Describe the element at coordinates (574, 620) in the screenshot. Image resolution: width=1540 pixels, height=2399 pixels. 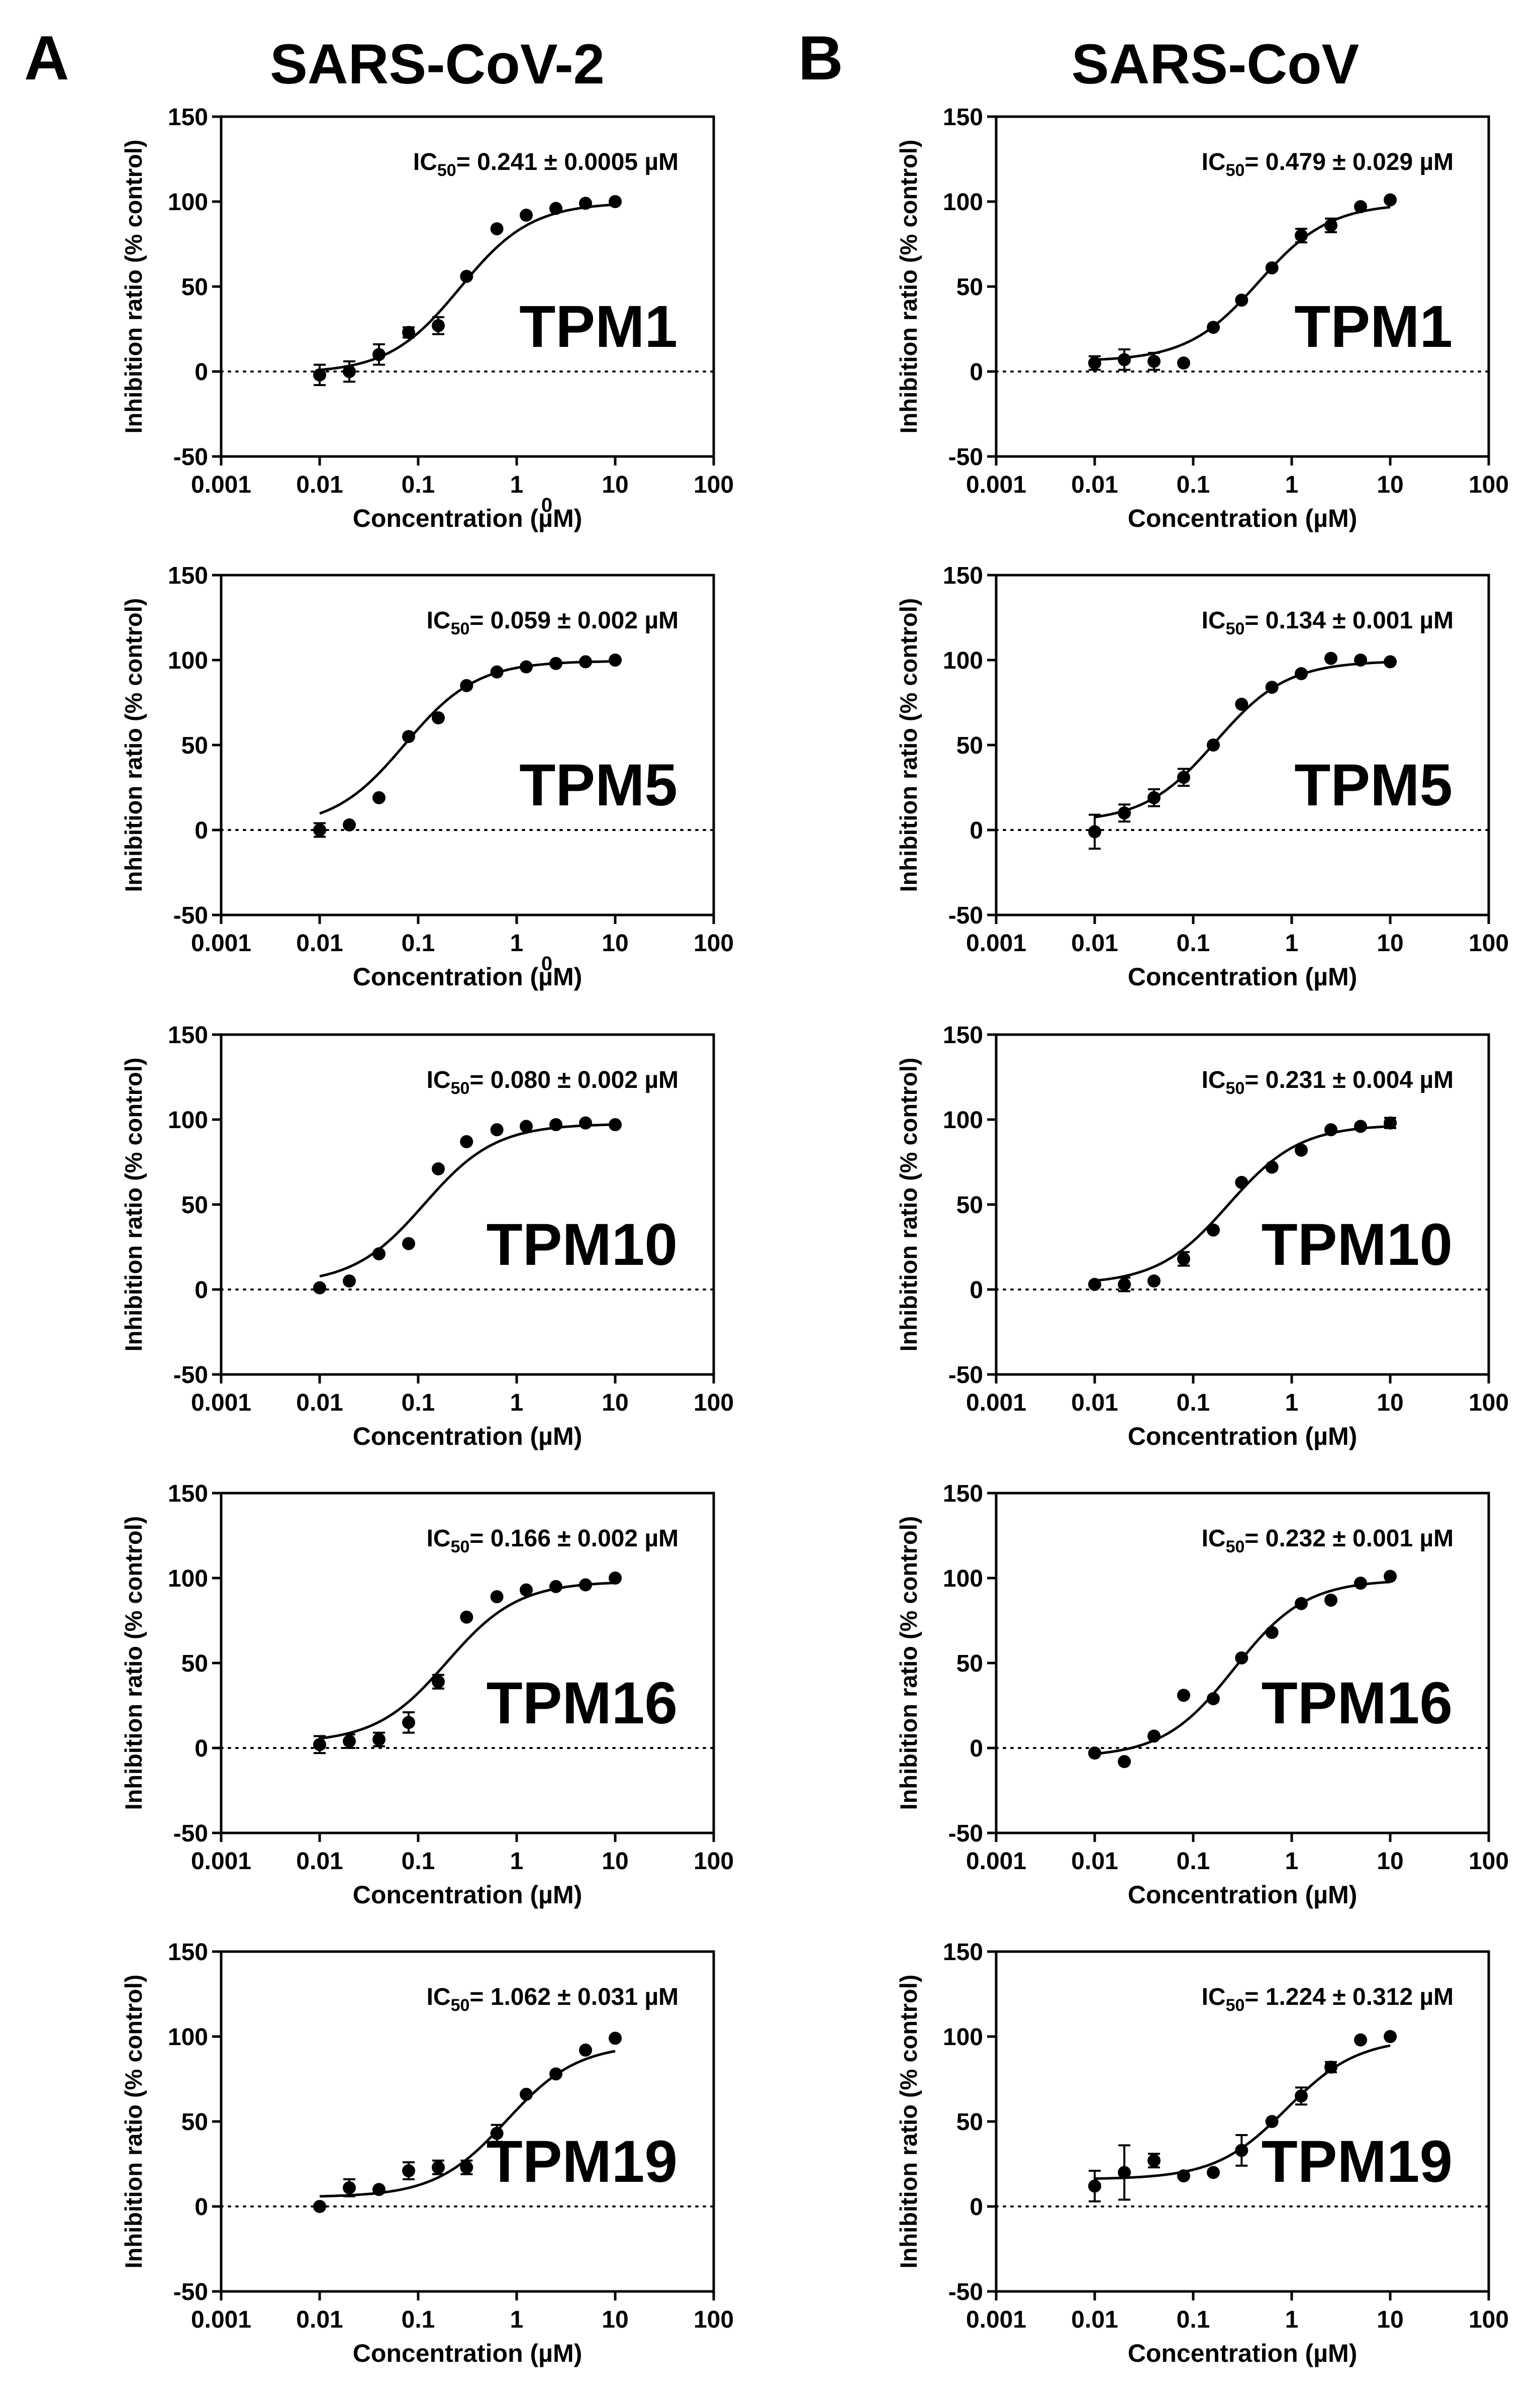
I see `ic50-value: = 0.059 ± 0.002 µM` at that location.